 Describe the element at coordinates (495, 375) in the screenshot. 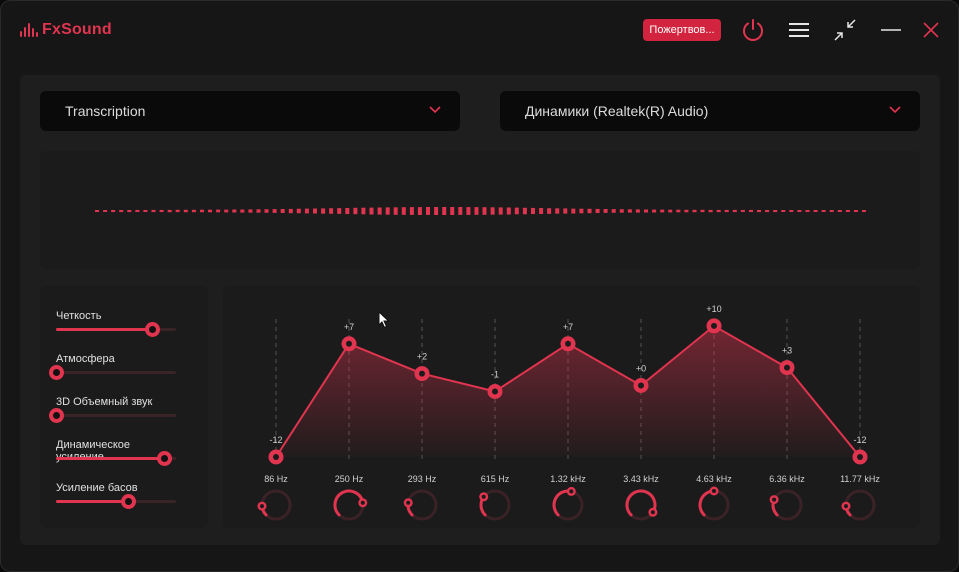

I see `eq-gain-label: -1` at that location.